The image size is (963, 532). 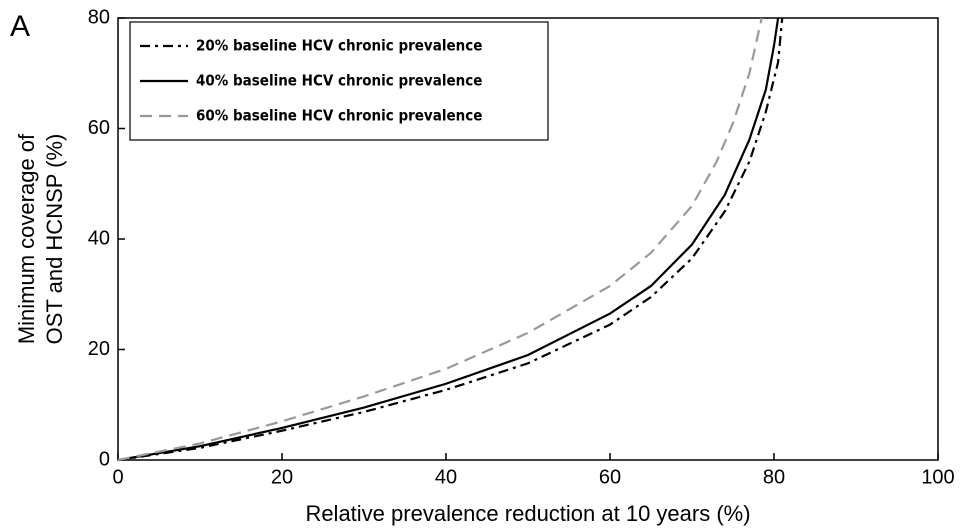 What do you see at coordinates (446, 477) in the screenshot?
I see `x-tick-label: 40` at bounding box center [446, 477].